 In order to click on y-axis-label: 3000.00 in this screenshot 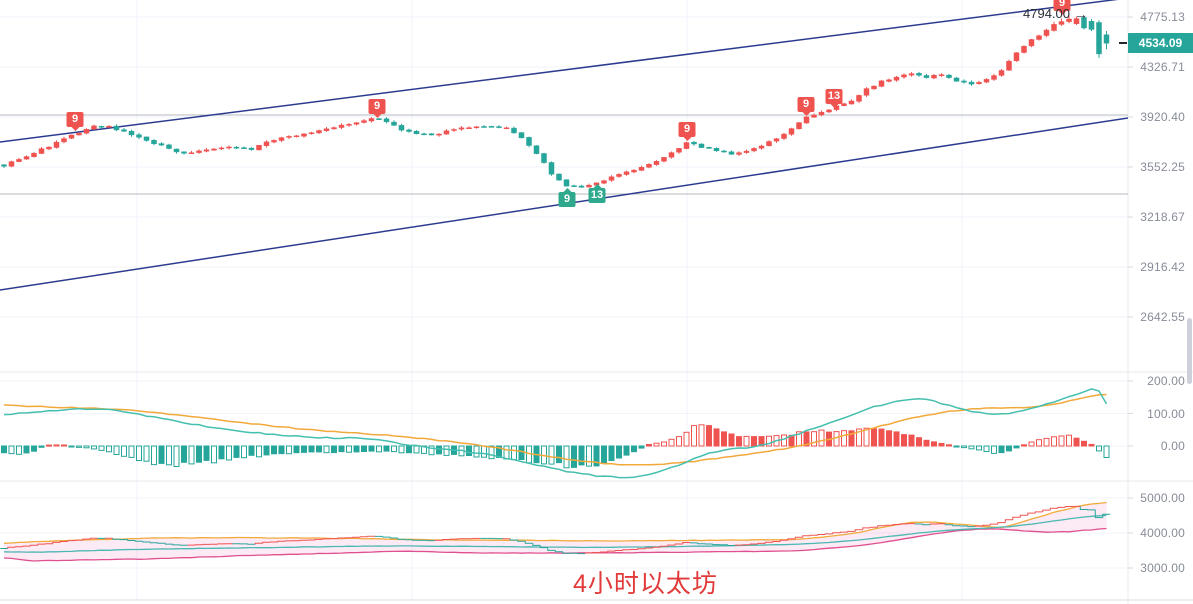, I will do `click(1162, 568)`.